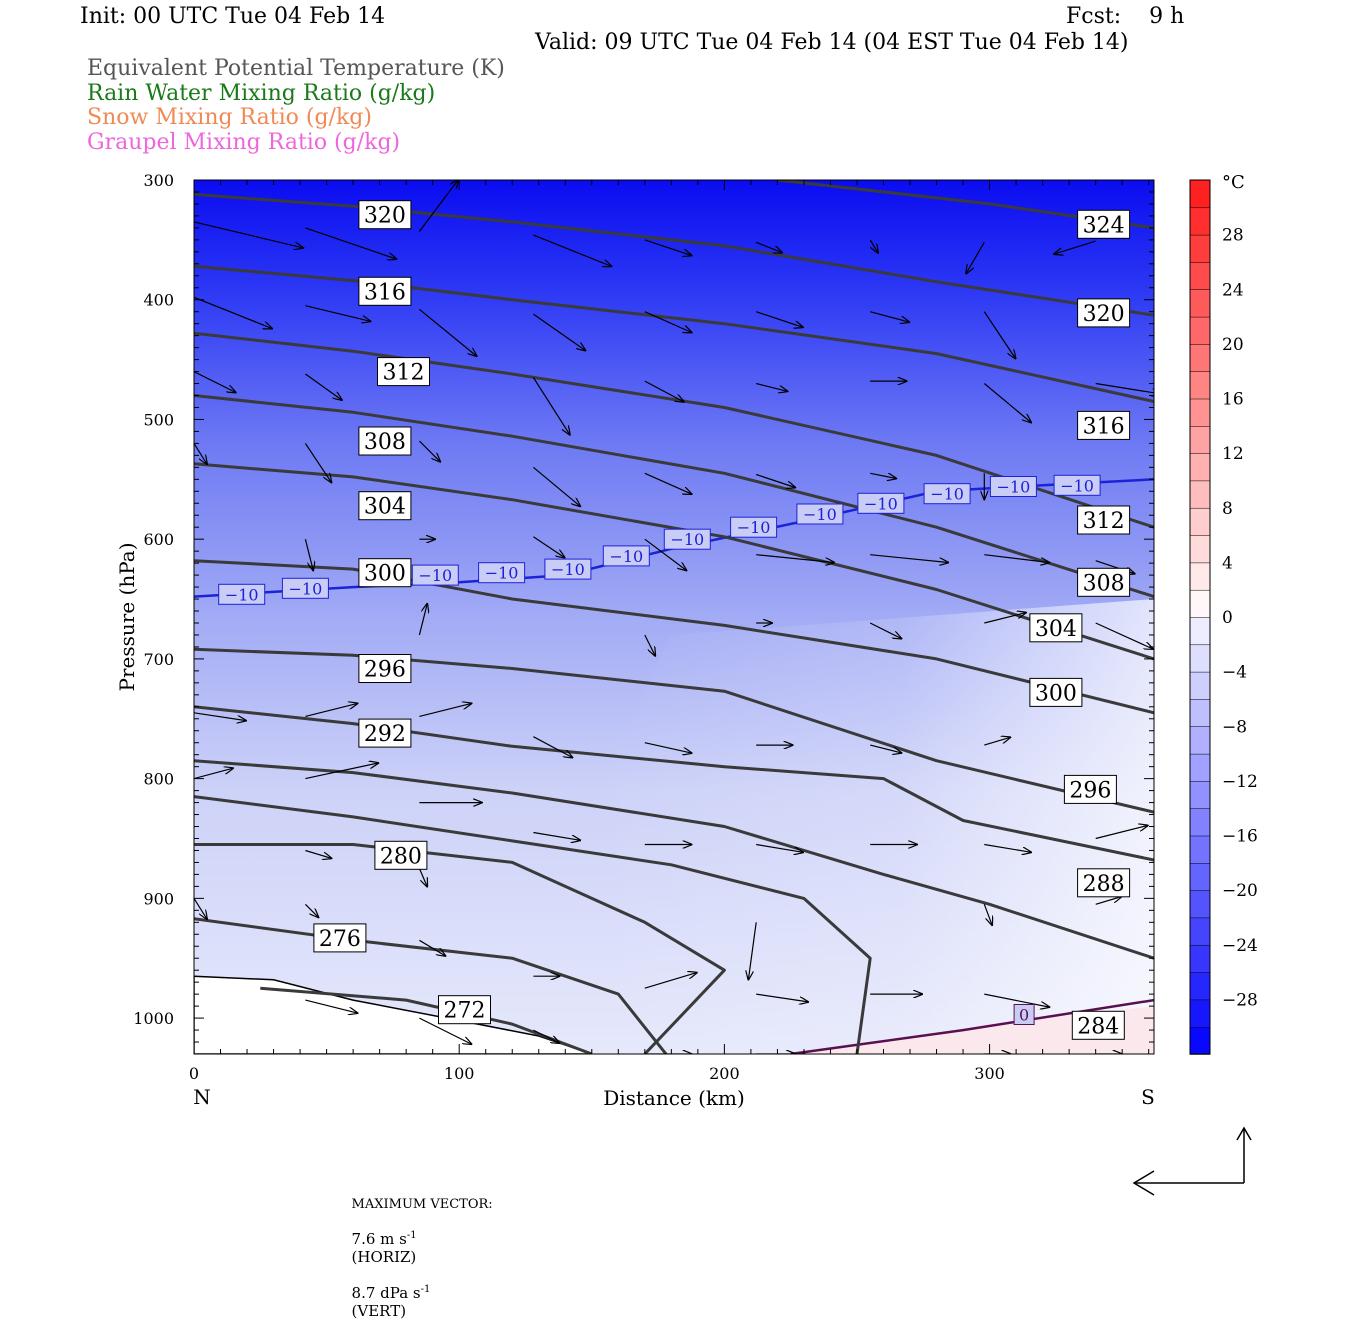  I want to click on colorbar-tick-label: −28, so click(1240, 1000).